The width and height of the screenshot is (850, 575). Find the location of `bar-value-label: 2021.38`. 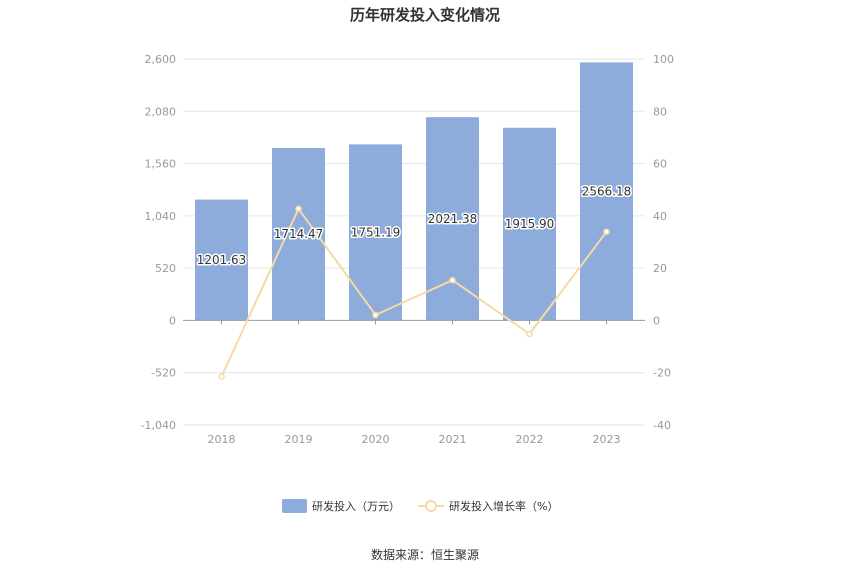

bar-value-label: 2021.38 is located at coordinates (453, 219).